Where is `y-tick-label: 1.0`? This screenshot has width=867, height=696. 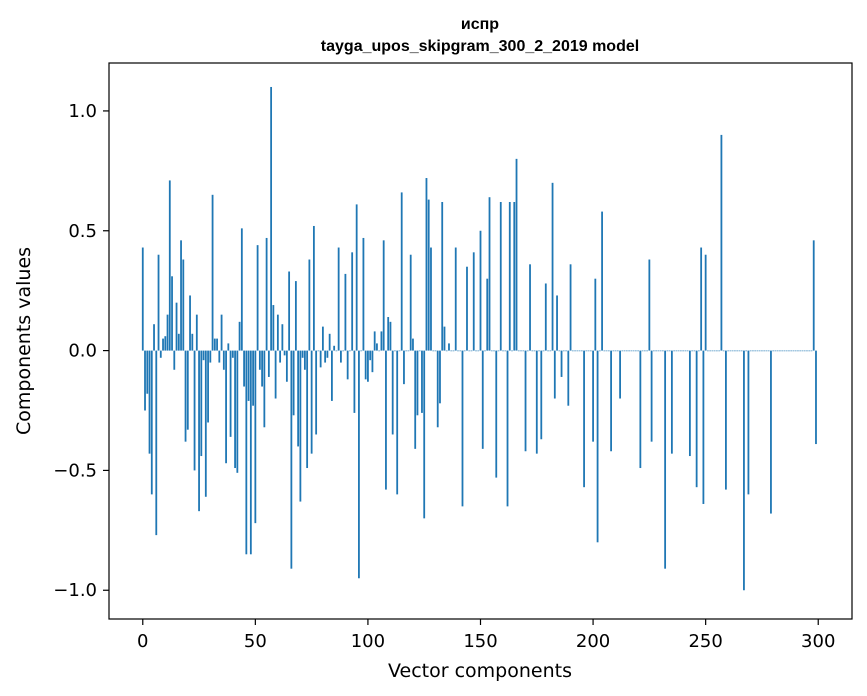 y-tick-label: 1.0 is located at coordinates (82, 111).